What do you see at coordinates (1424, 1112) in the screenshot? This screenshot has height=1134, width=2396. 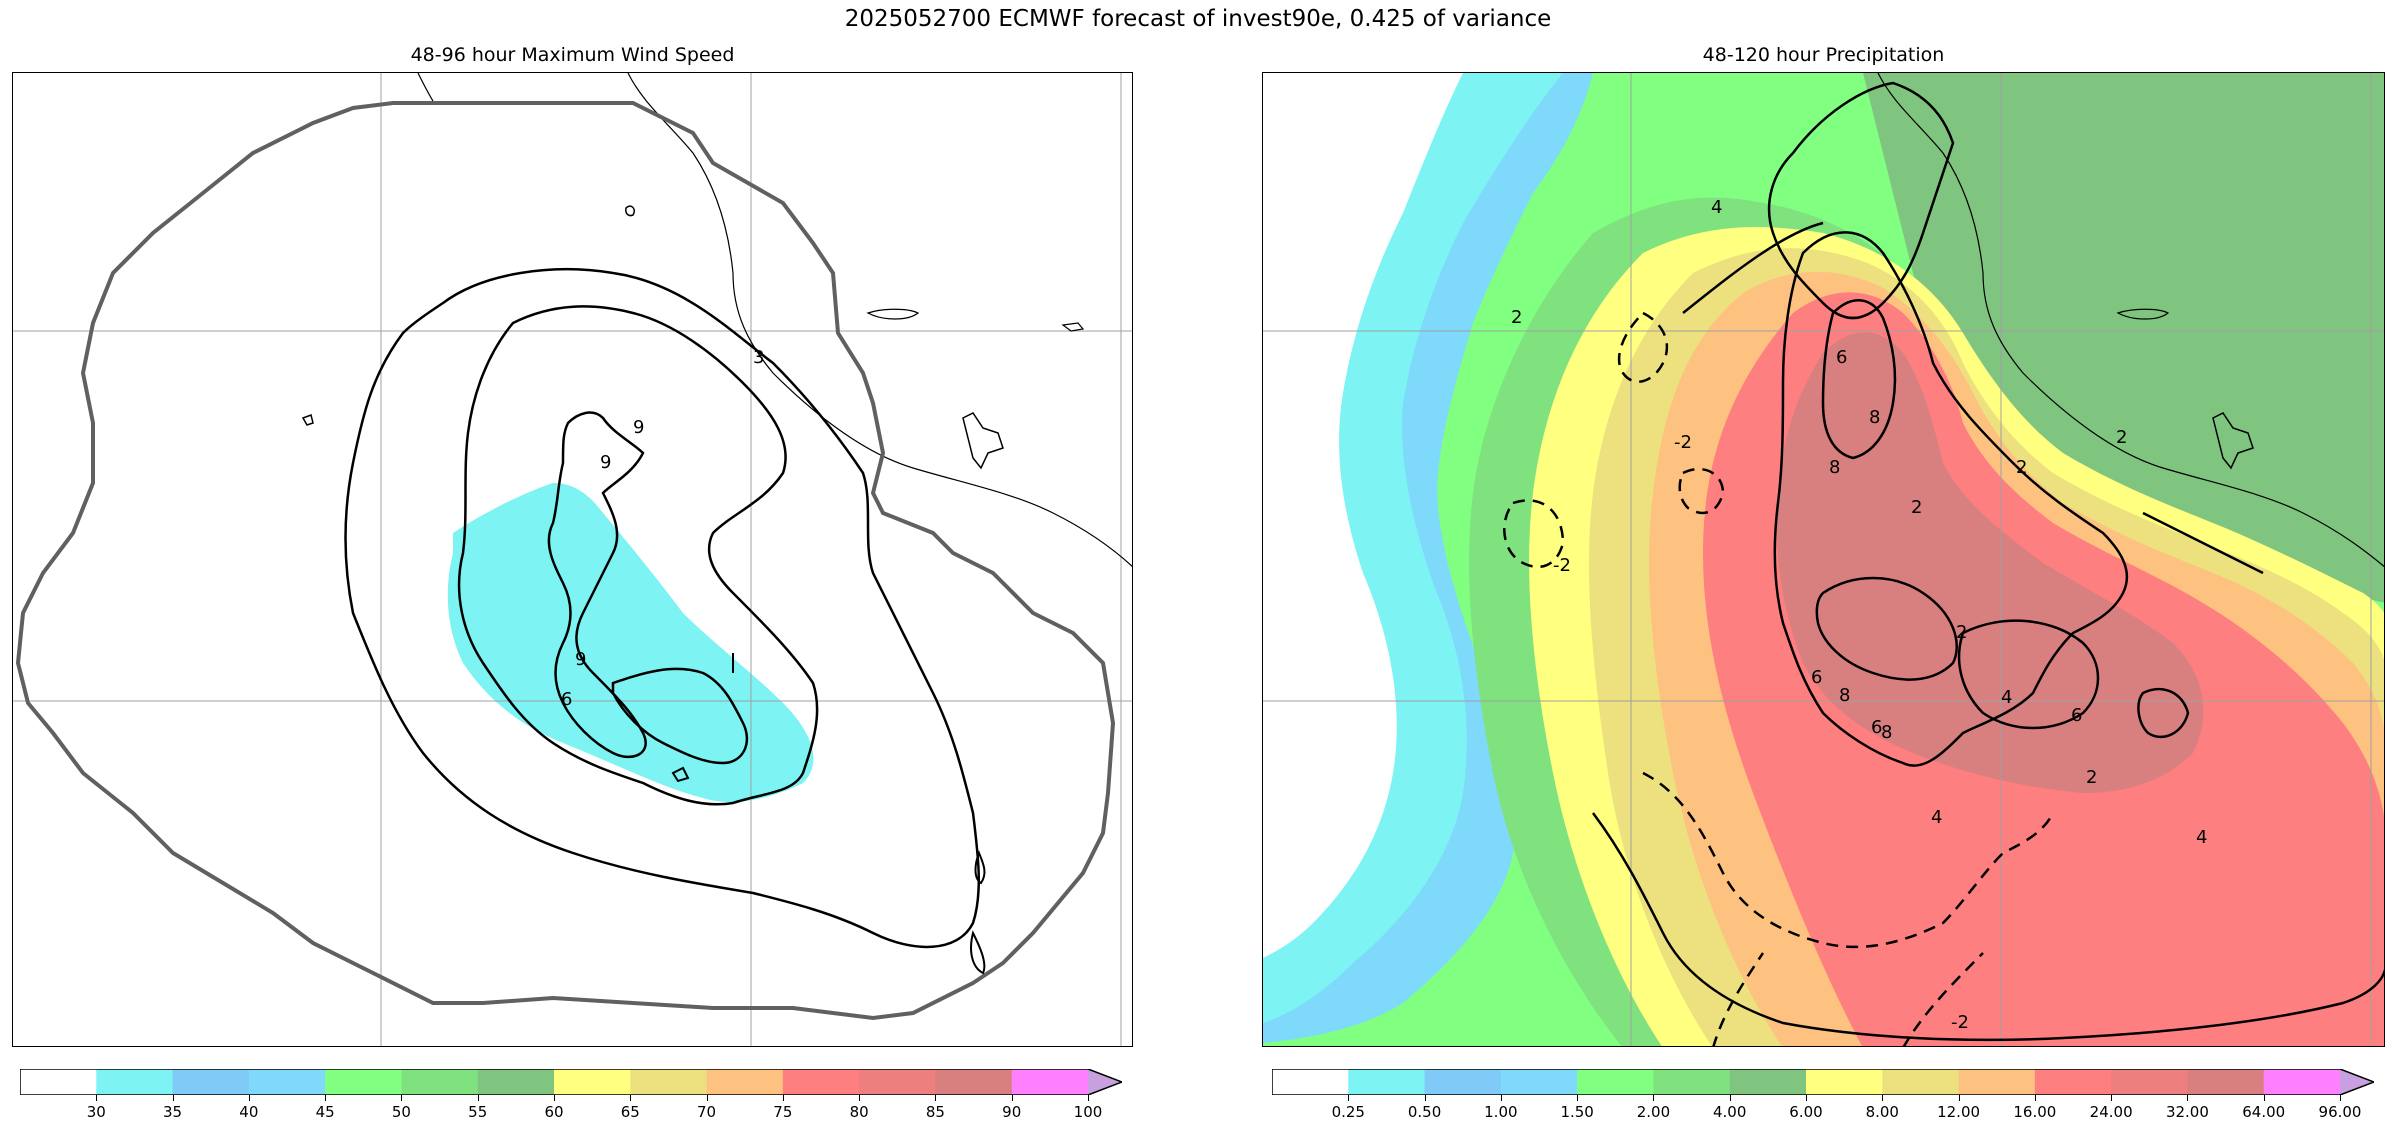 I see `colorbar-tick-label: 0.50` at bounding box center [1424, 1112].